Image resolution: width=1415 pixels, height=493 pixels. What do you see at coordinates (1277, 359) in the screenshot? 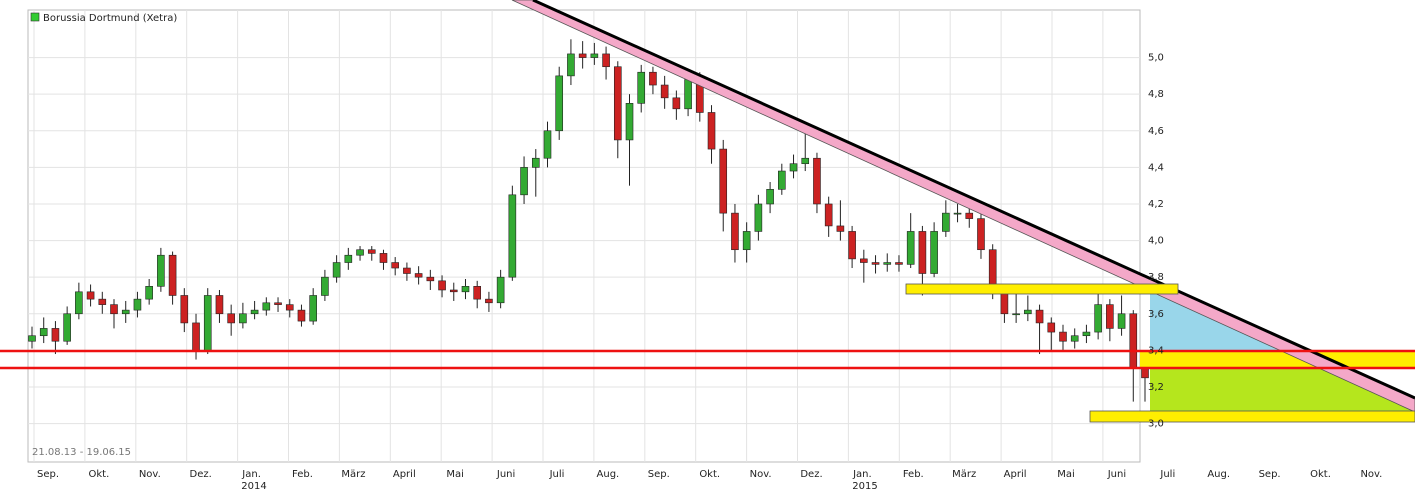
I see `yellow-band` at bounding box center [1277, 359].